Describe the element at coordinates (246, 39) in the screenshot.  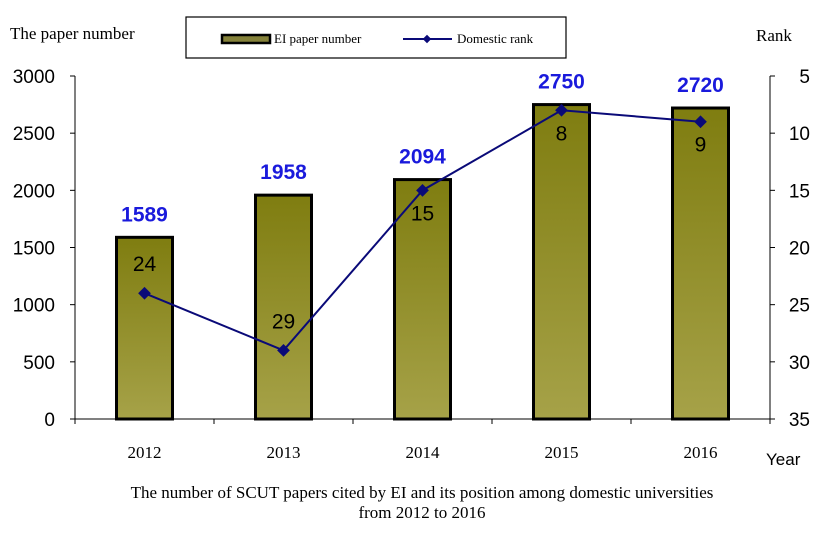
I see `legend-bar-swatch` at that location.